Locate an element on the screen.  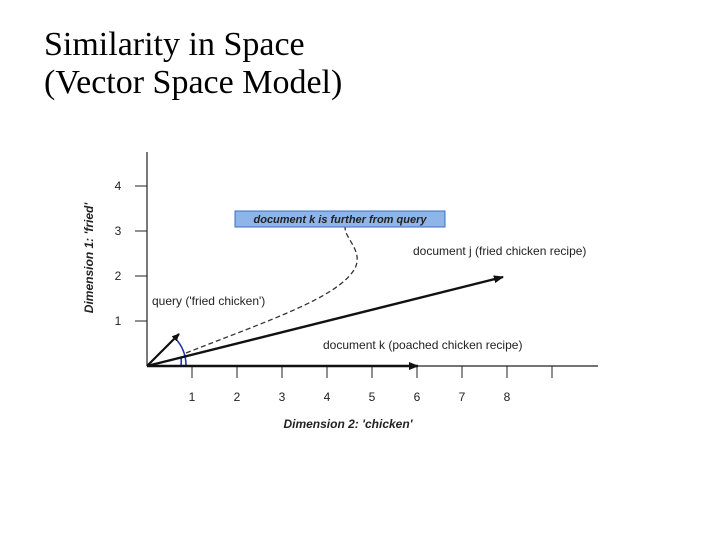
x-tick-label: 1 is located at coordinates (192, 397).